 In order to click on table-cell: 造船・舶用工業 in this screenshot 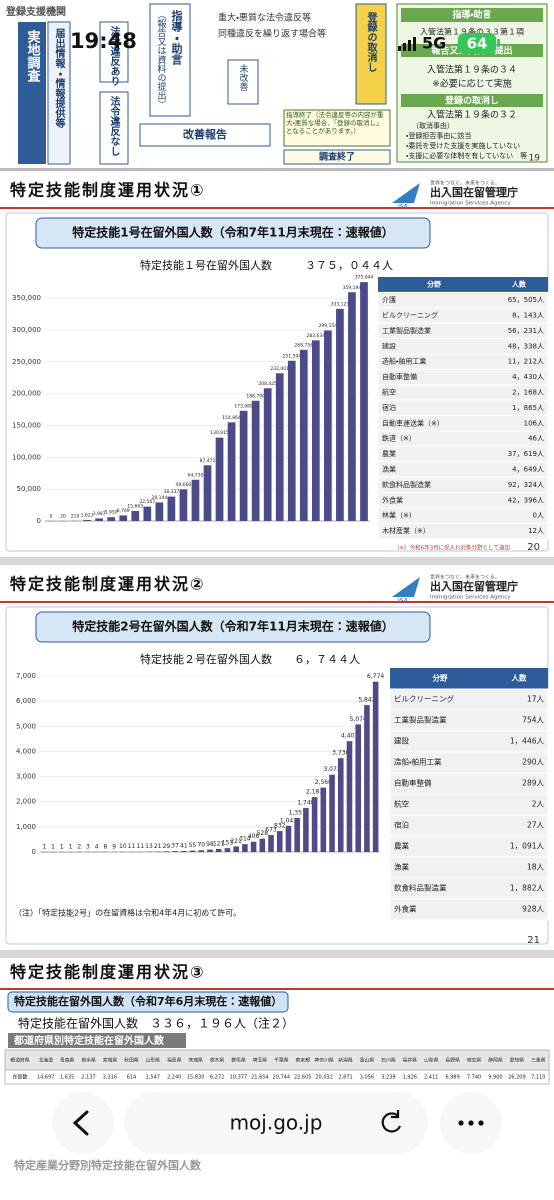, I will do `click(404, 361)`.